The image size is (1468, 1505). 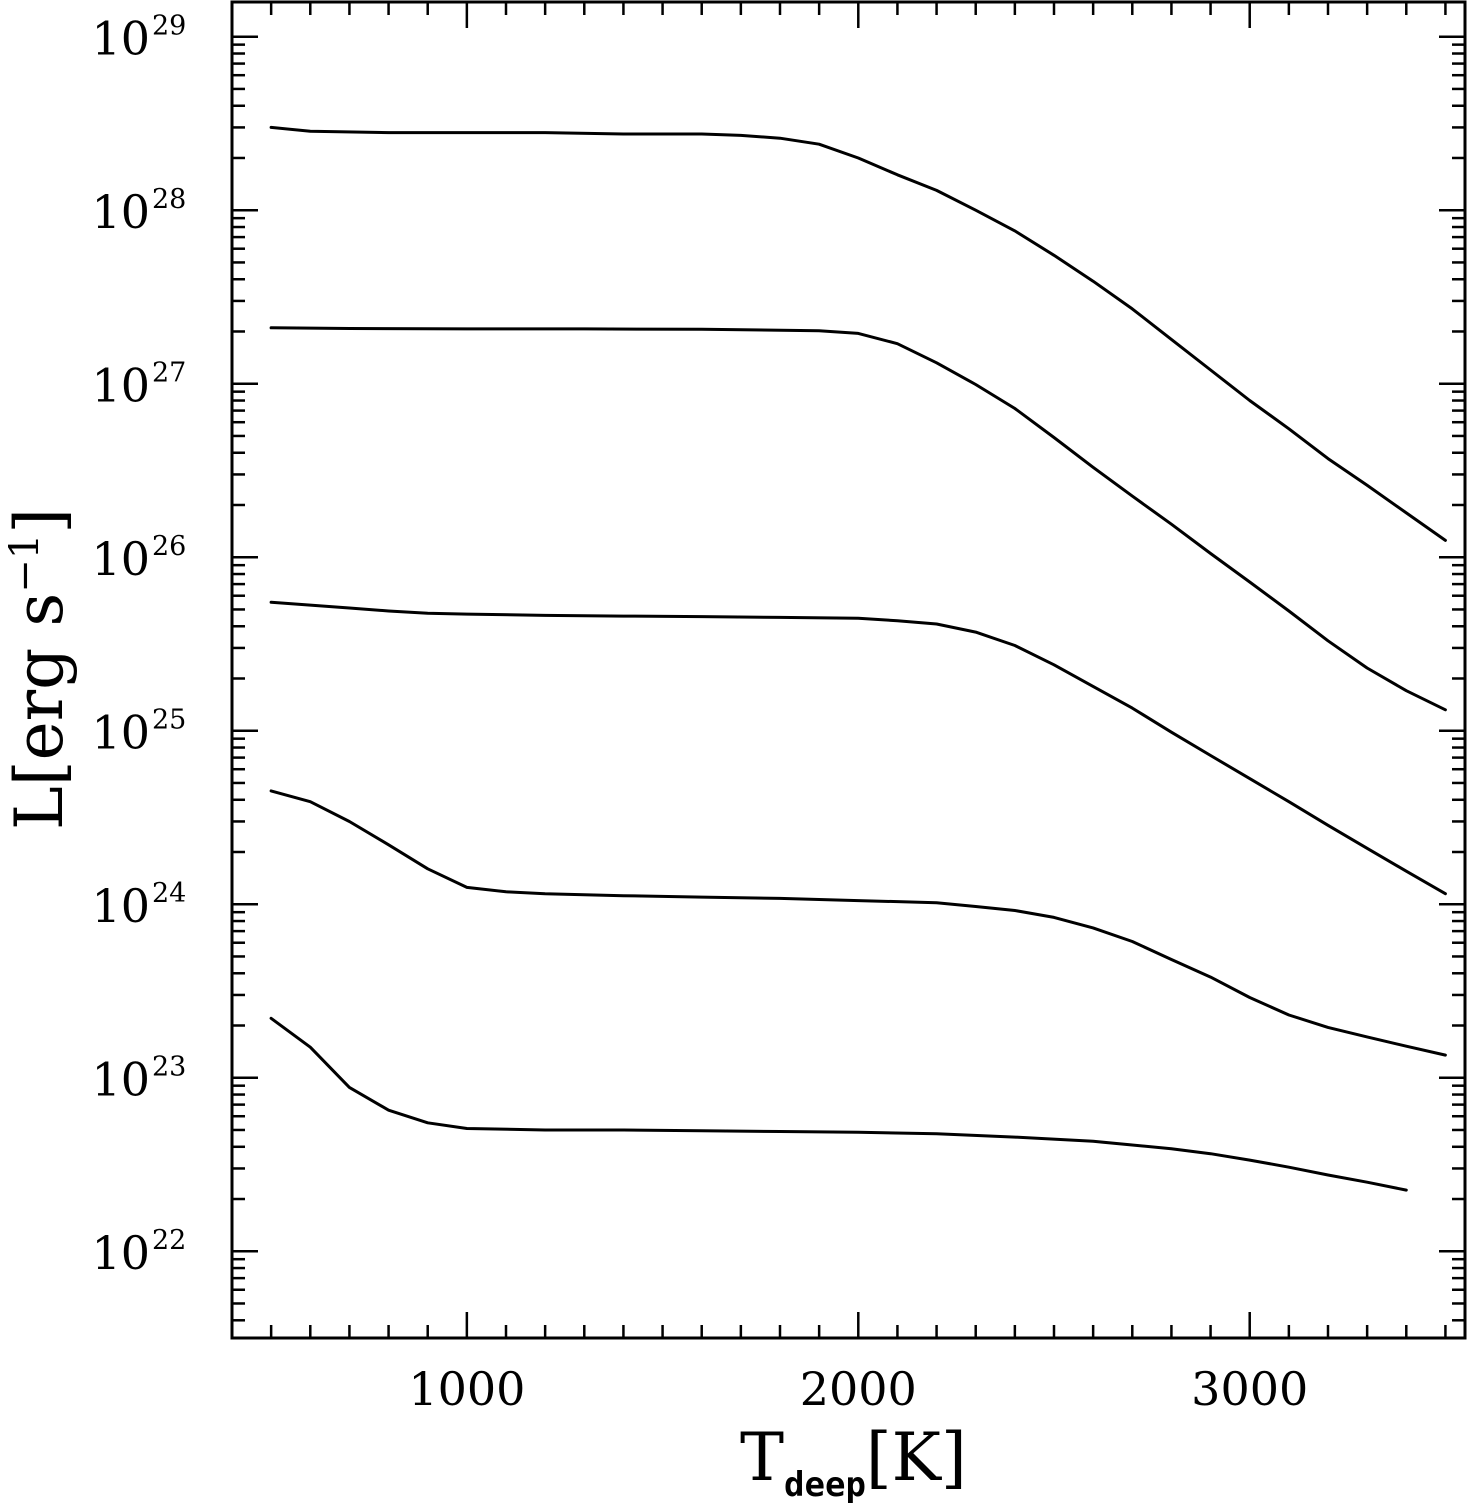 I want to click on x-axis-label-open: [, so click(x=879, y=1457).